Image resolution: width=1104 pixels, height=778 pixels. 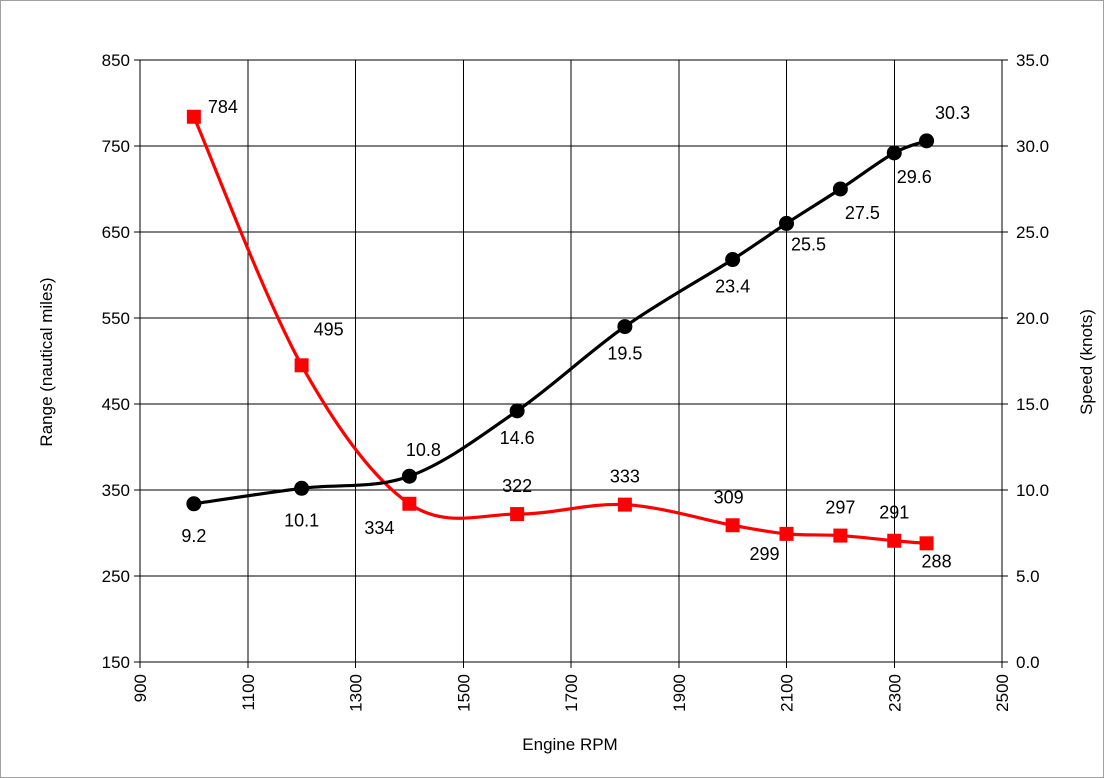 What do you see at coordinates (1002, 693) in the screenshot?
I see `x-tick-label: 2500` at bounding box center [1002, 693].